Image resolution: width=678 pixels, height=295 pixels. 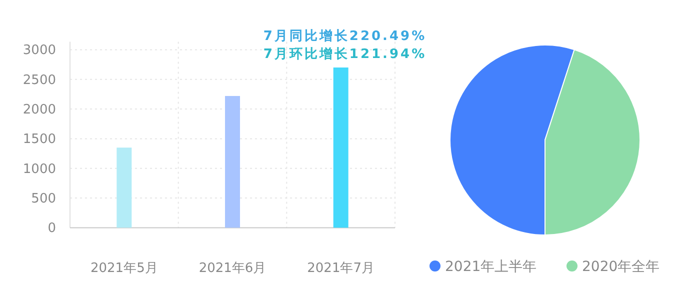 What do you see at coordinates (341, 268) in the screenshot?
I see `x-tick-label: 2021年7月` at bounding box center [341, 268].